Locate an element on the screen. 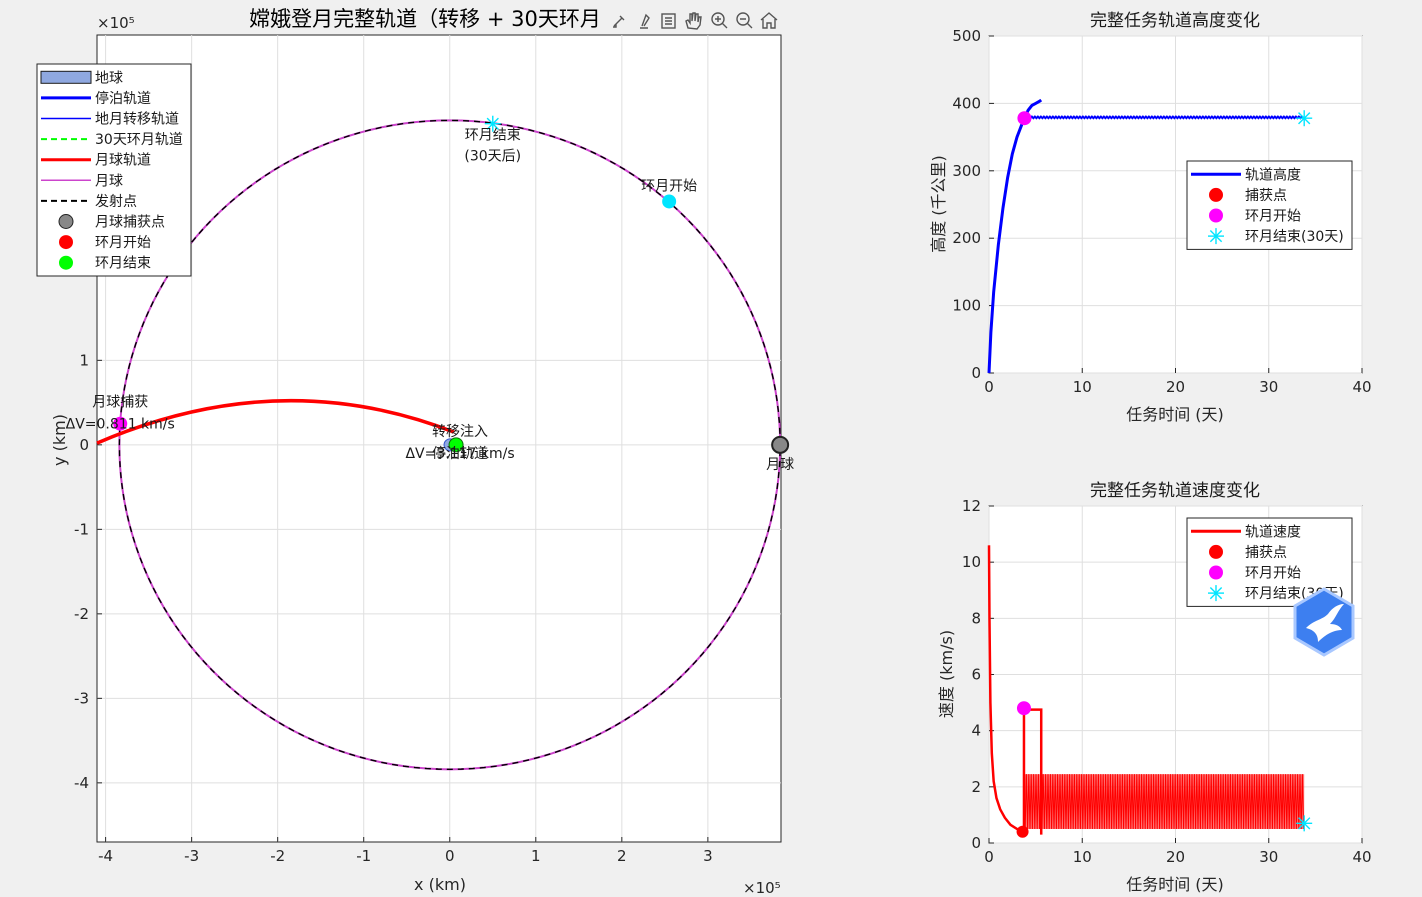 The height and width of the screenshot is (897, 1422). trajectory-y-exponent: ×10⁵ is located at coordinates (116, 23).